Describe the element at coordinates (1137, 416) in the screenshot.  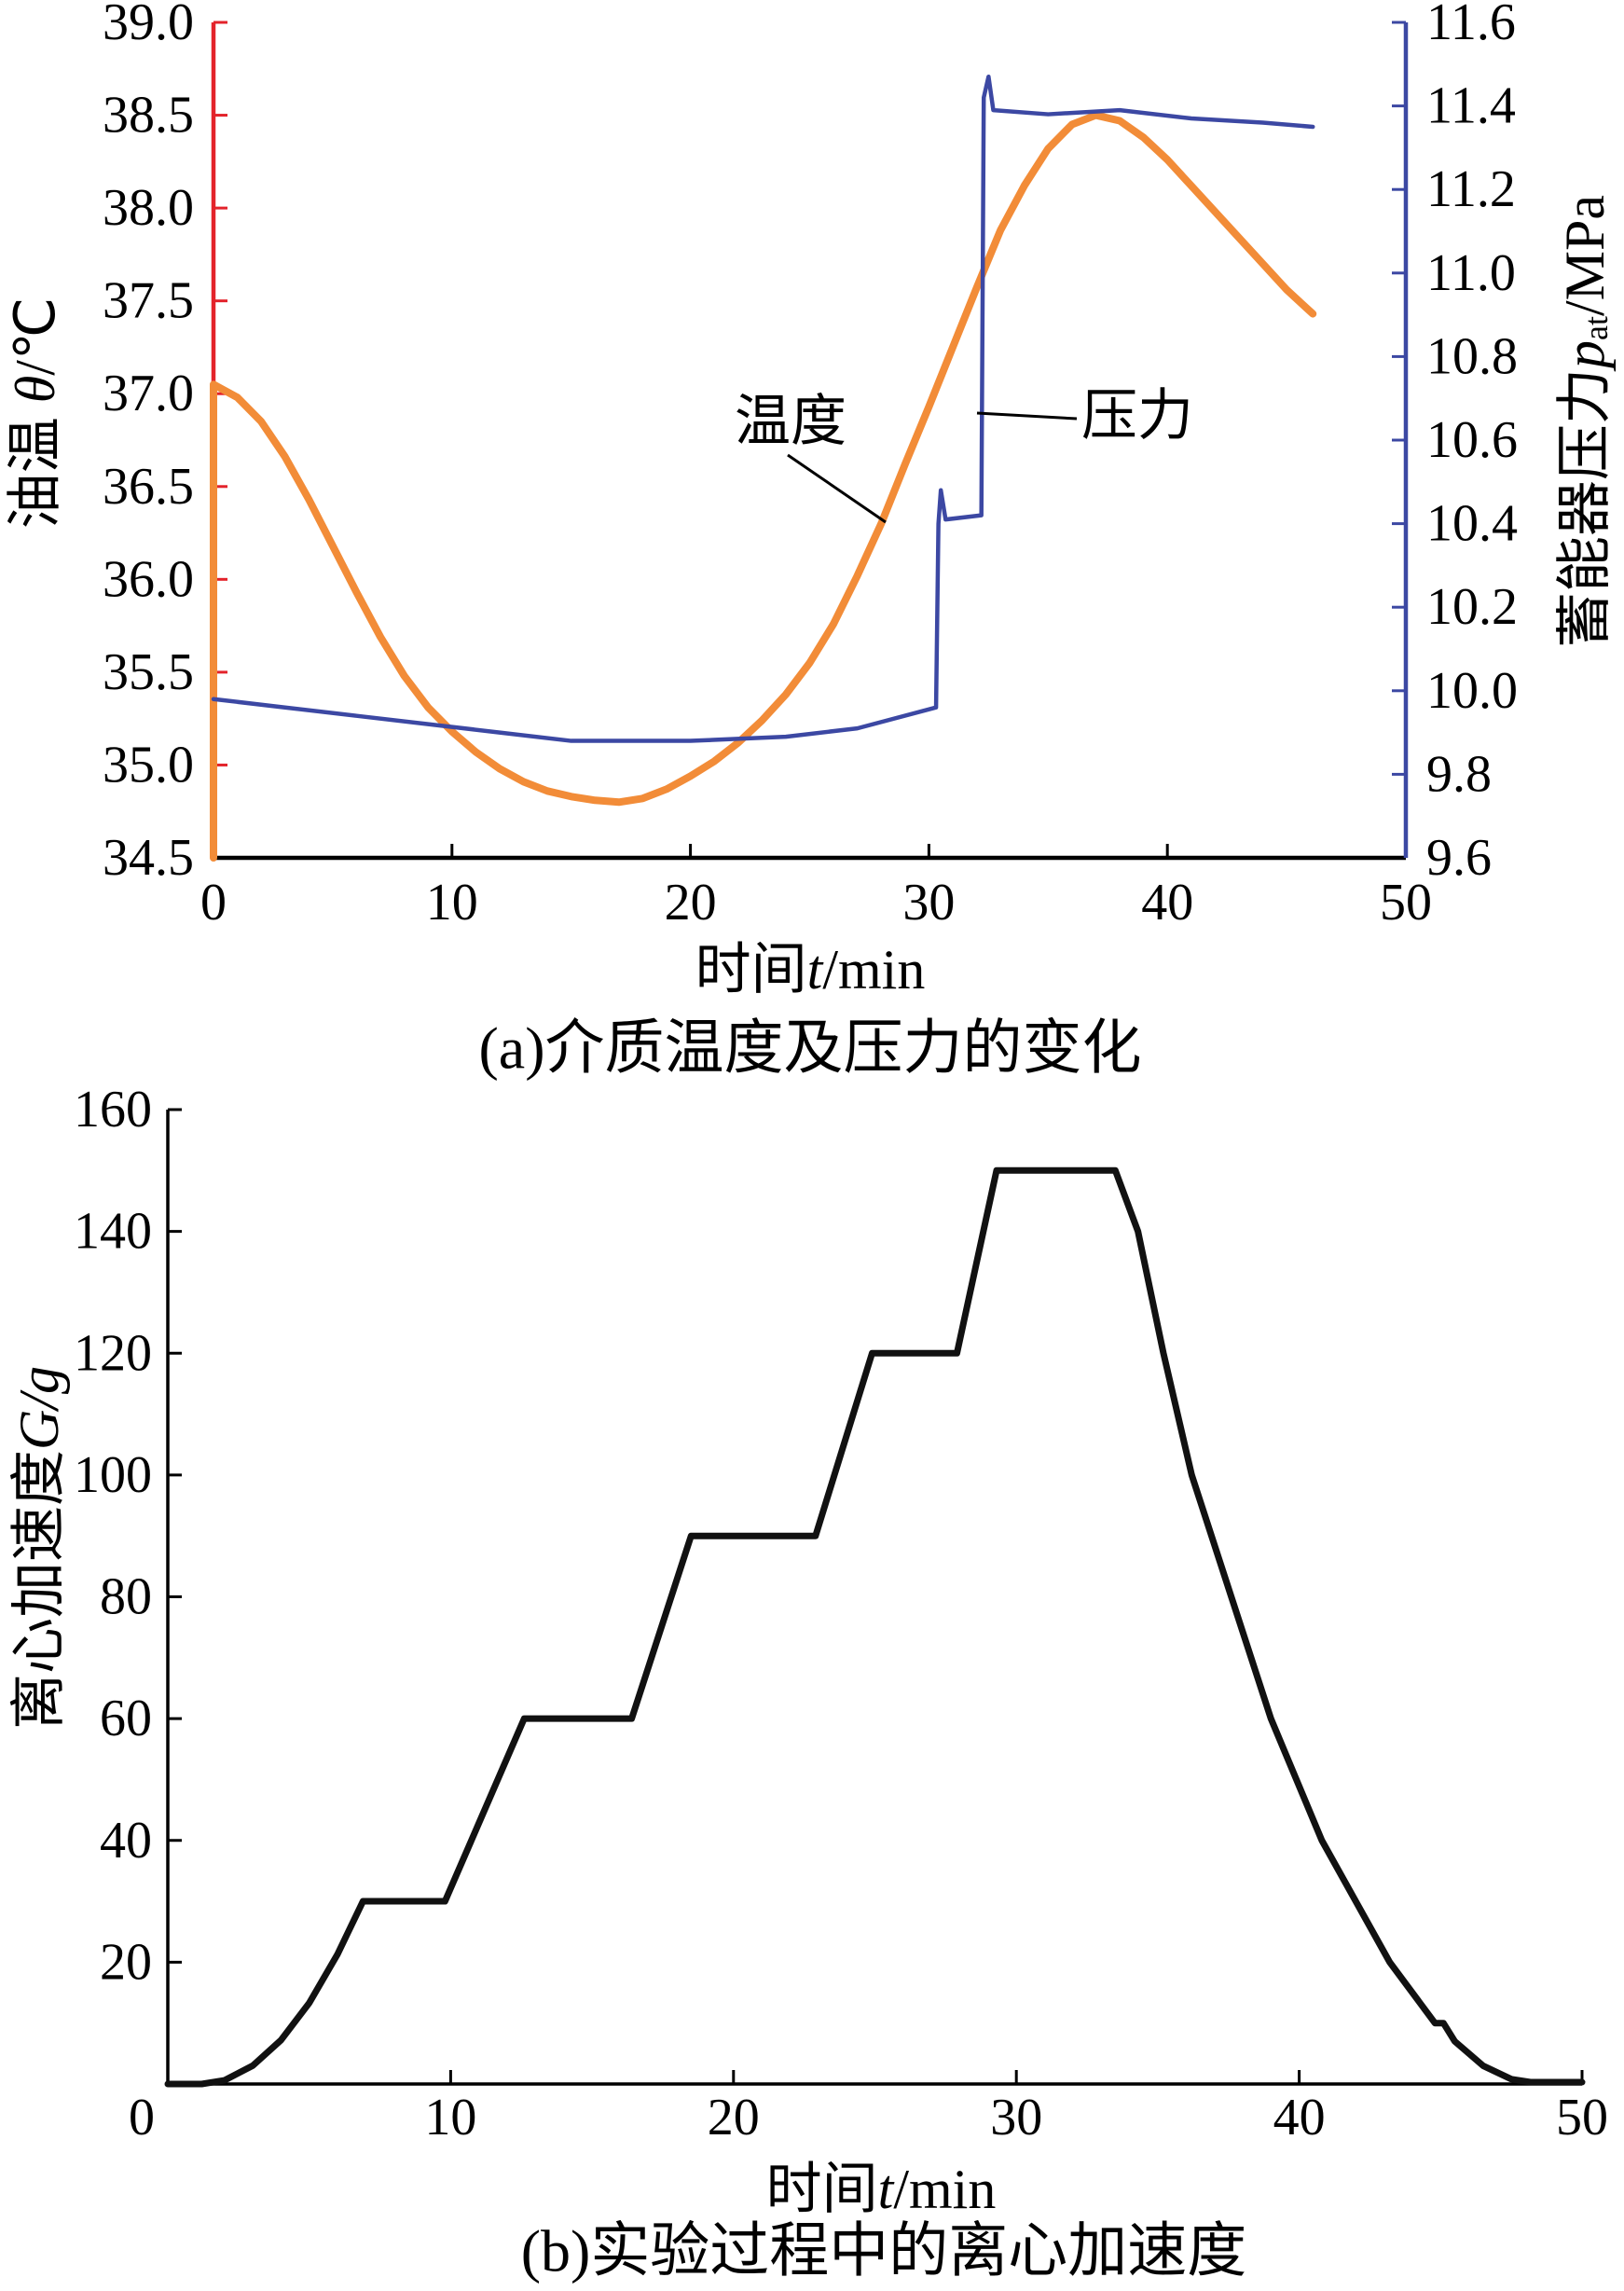
I see `pressure-annotation: 压力` at that location.